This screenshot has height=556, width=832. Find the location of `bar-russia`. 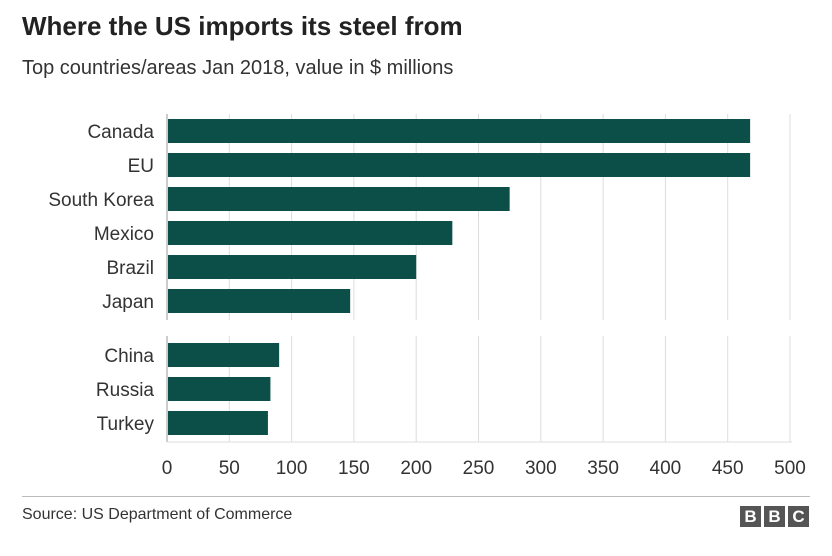

bar-russia is located at coordinates (219, 389).